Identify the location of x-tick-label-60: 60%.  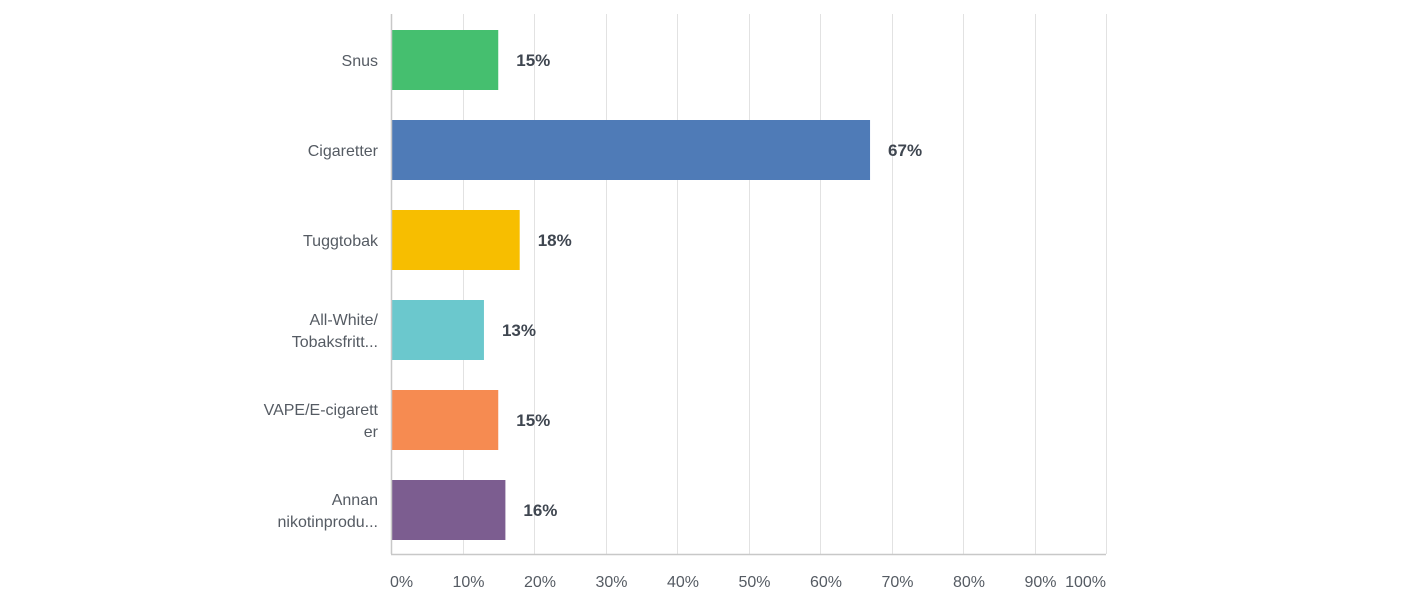
(826, 582).